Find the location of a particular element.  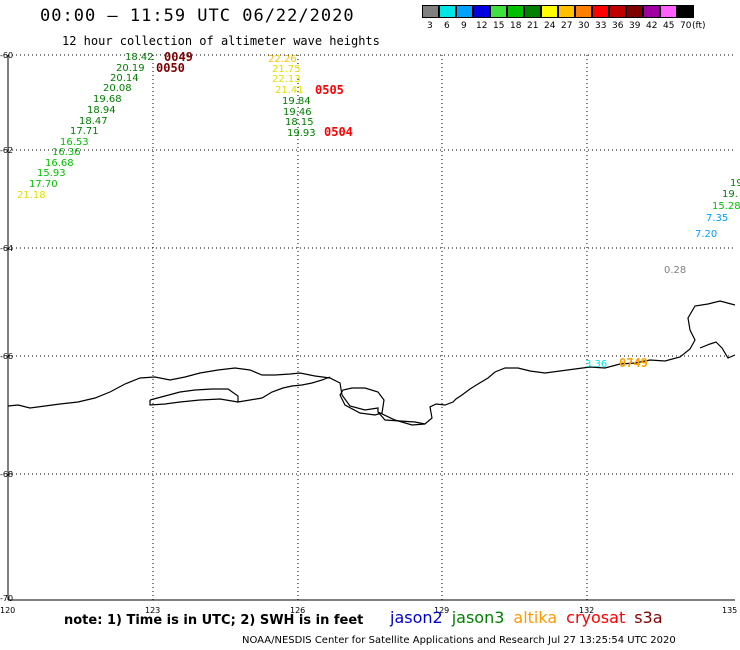

legend-label: 9 is located at coordinates (464, 26).